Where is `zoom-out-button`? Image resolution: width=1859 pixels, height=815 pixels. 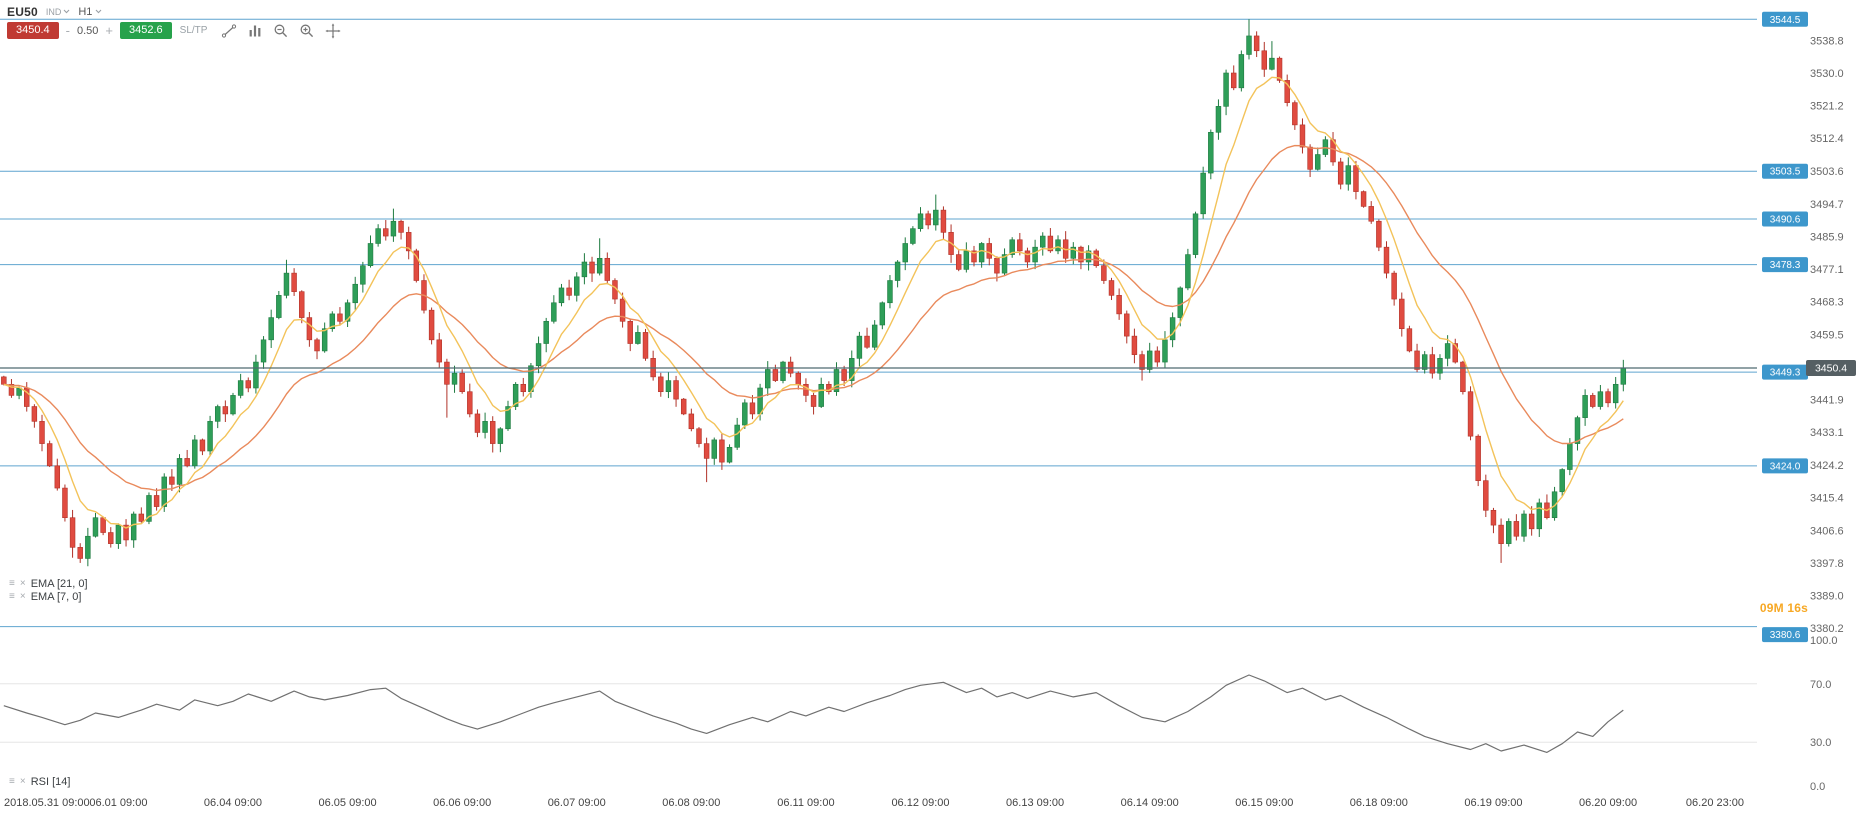 zoom-out-button is located at coordinates (281, 31).